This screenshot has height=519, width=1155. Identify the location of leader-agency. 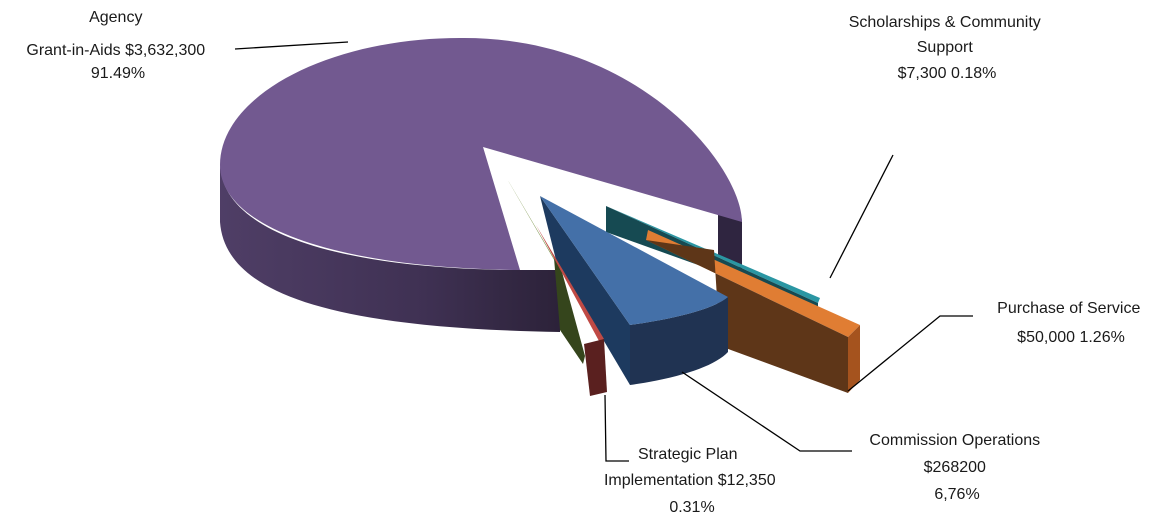
(291, 45).